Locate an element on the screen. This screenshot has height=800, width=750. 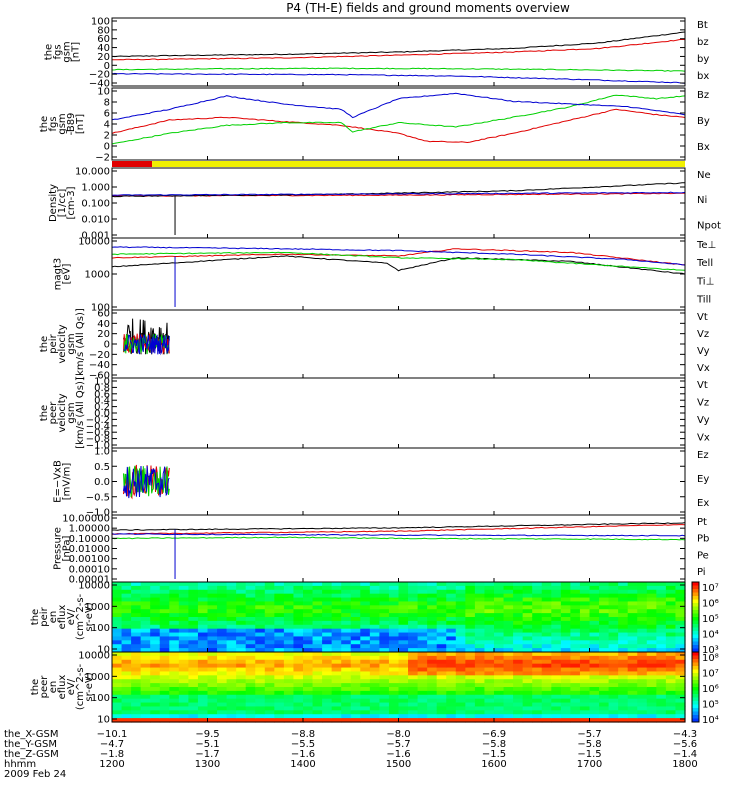
x-row-value: 1200 is located at coordinates (111, 764).